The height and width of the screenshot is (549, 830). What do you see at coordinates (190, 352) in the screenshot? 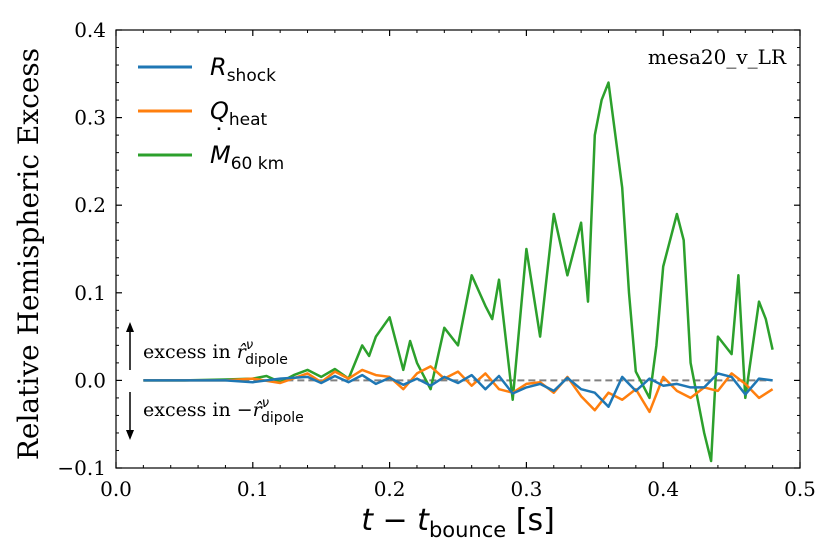
I see `annotation-up-prefix: excess in` at bounding box center [190, 352].